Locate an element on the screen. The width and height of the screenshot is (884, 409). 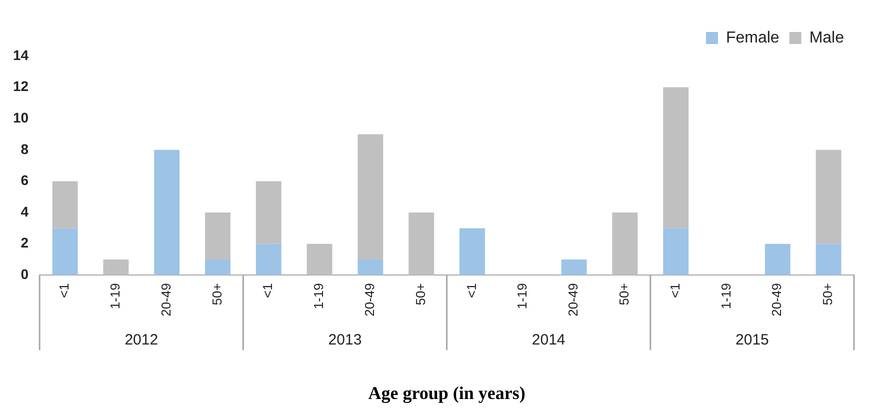
text: 2012 is located at coordinates (141, 339).